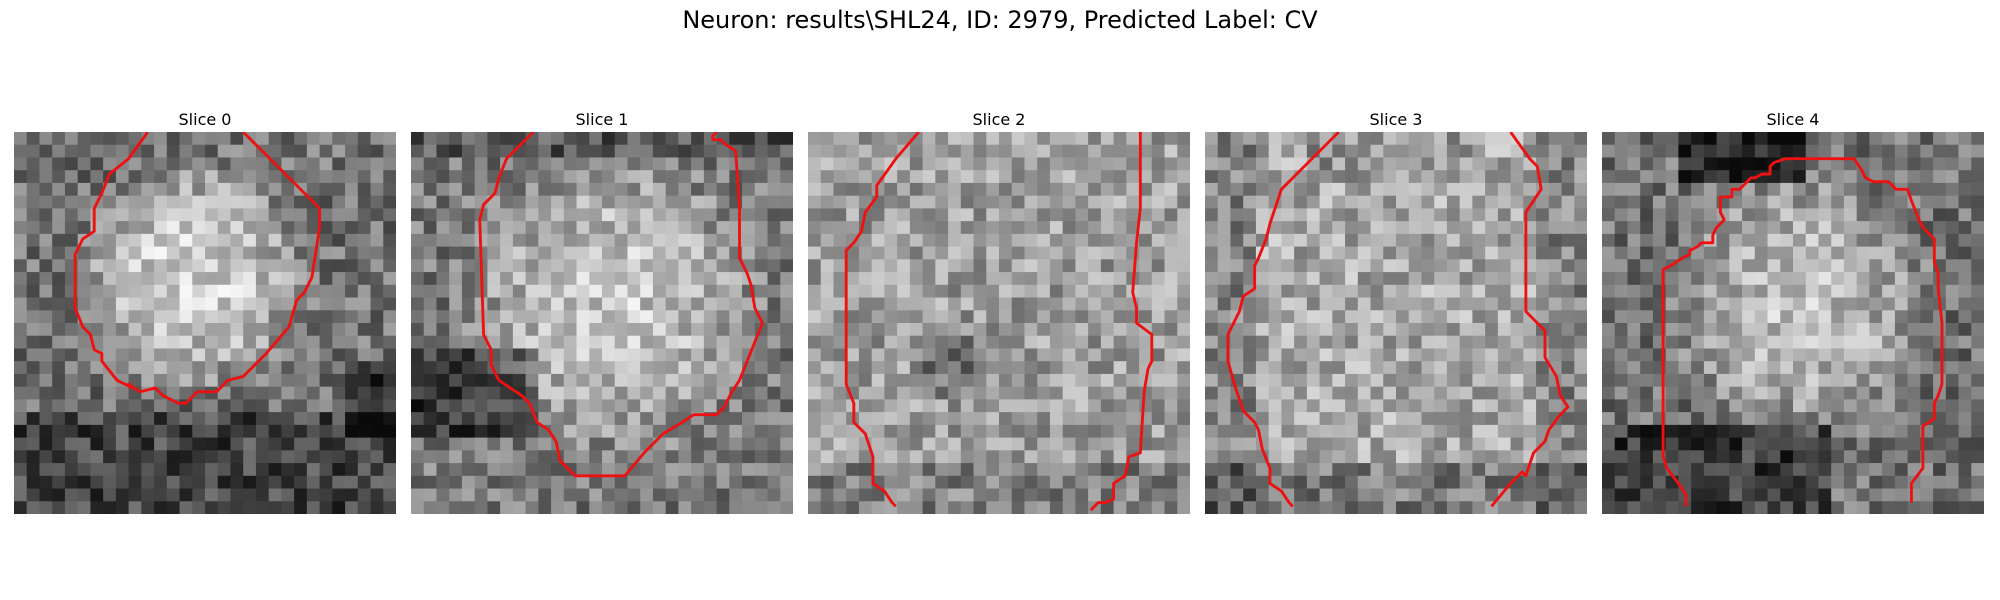 This screenshot has width=2000, height=600. I want to click on slice-panel-2: Slice 2, so click(999, 311).